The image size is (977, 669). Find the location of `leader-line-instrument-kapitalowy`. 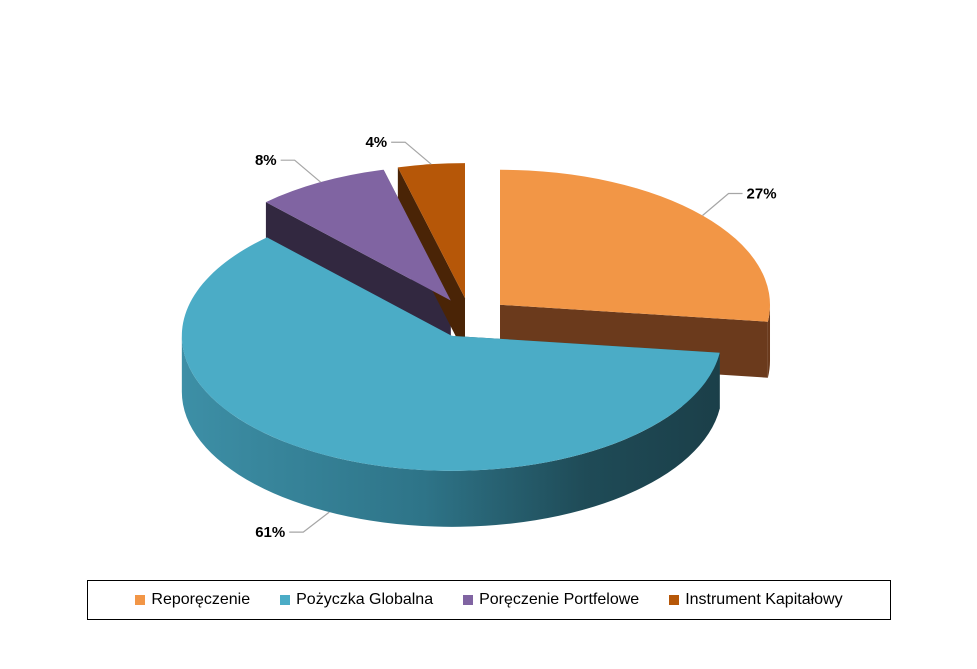

leader-line-instrument-kapitalowy is located at coordinates (411, 153).